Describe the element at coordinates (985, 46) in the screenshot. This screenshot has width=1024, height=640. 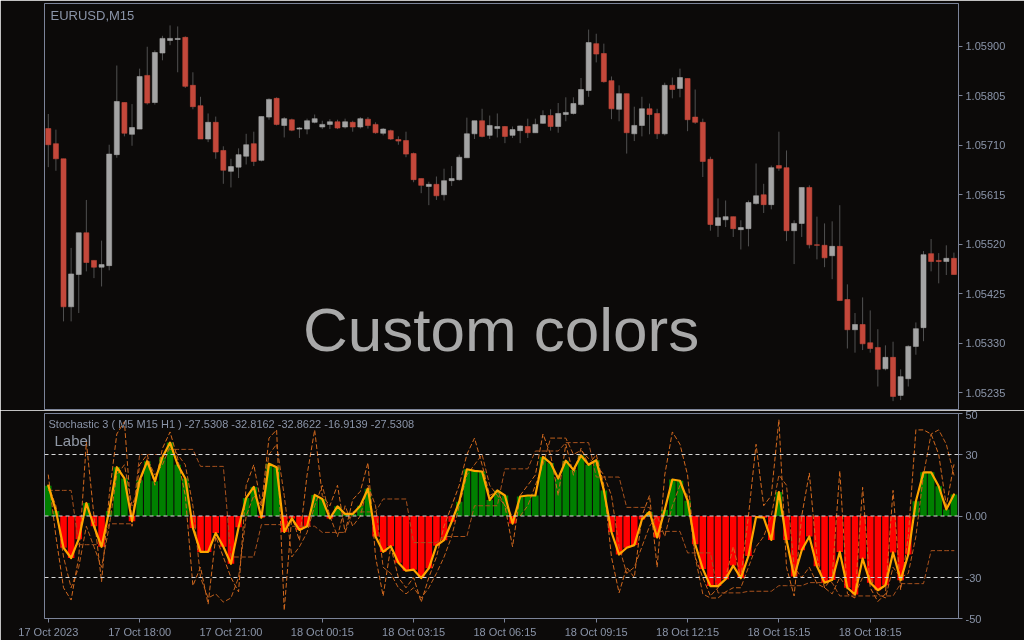
I see `y-tick-label: 1.05900` at that location.